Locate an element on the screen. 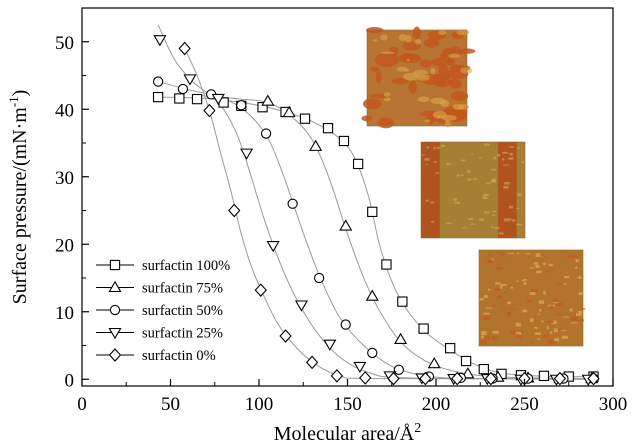 Image resolution: width=633 pixels, height=447 pixels. x-tick-label: 100 is located at coordinates (259, 404).